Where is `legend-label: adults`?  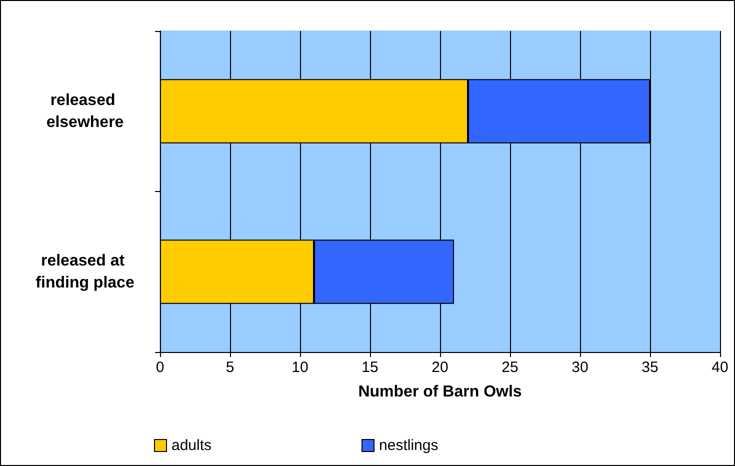
legend-label: adults is located at coordinates (192, 445).